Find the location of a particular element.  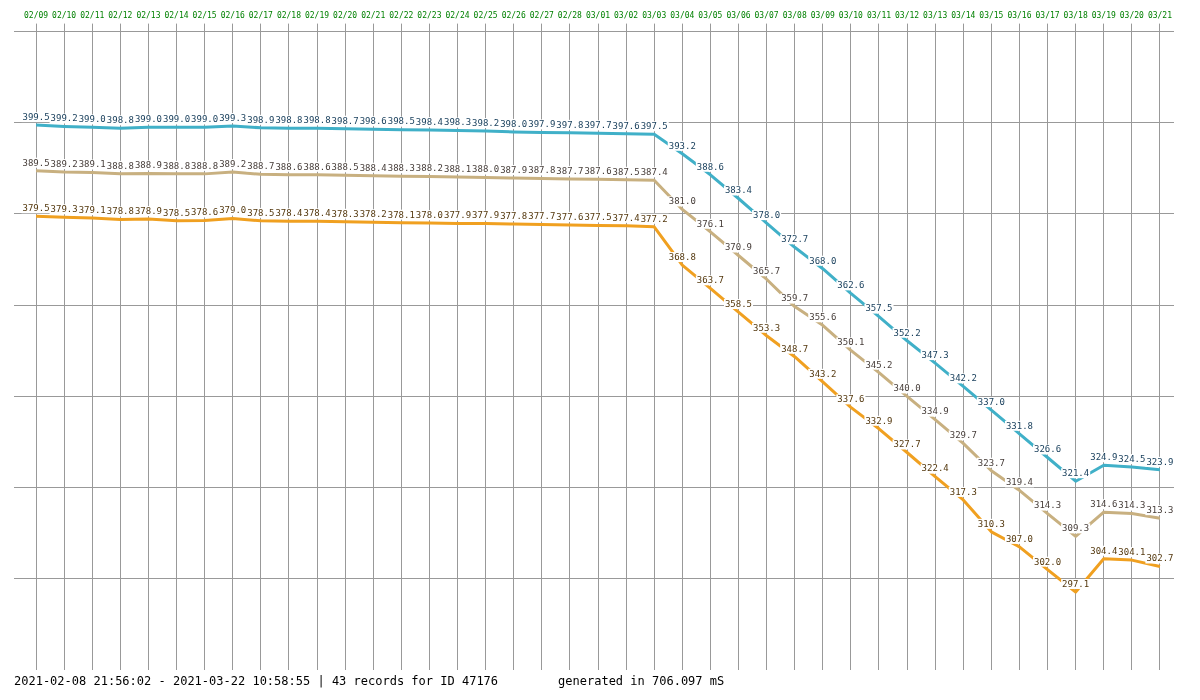

data-label: 302.7 is located at coordinates (1160, 558).